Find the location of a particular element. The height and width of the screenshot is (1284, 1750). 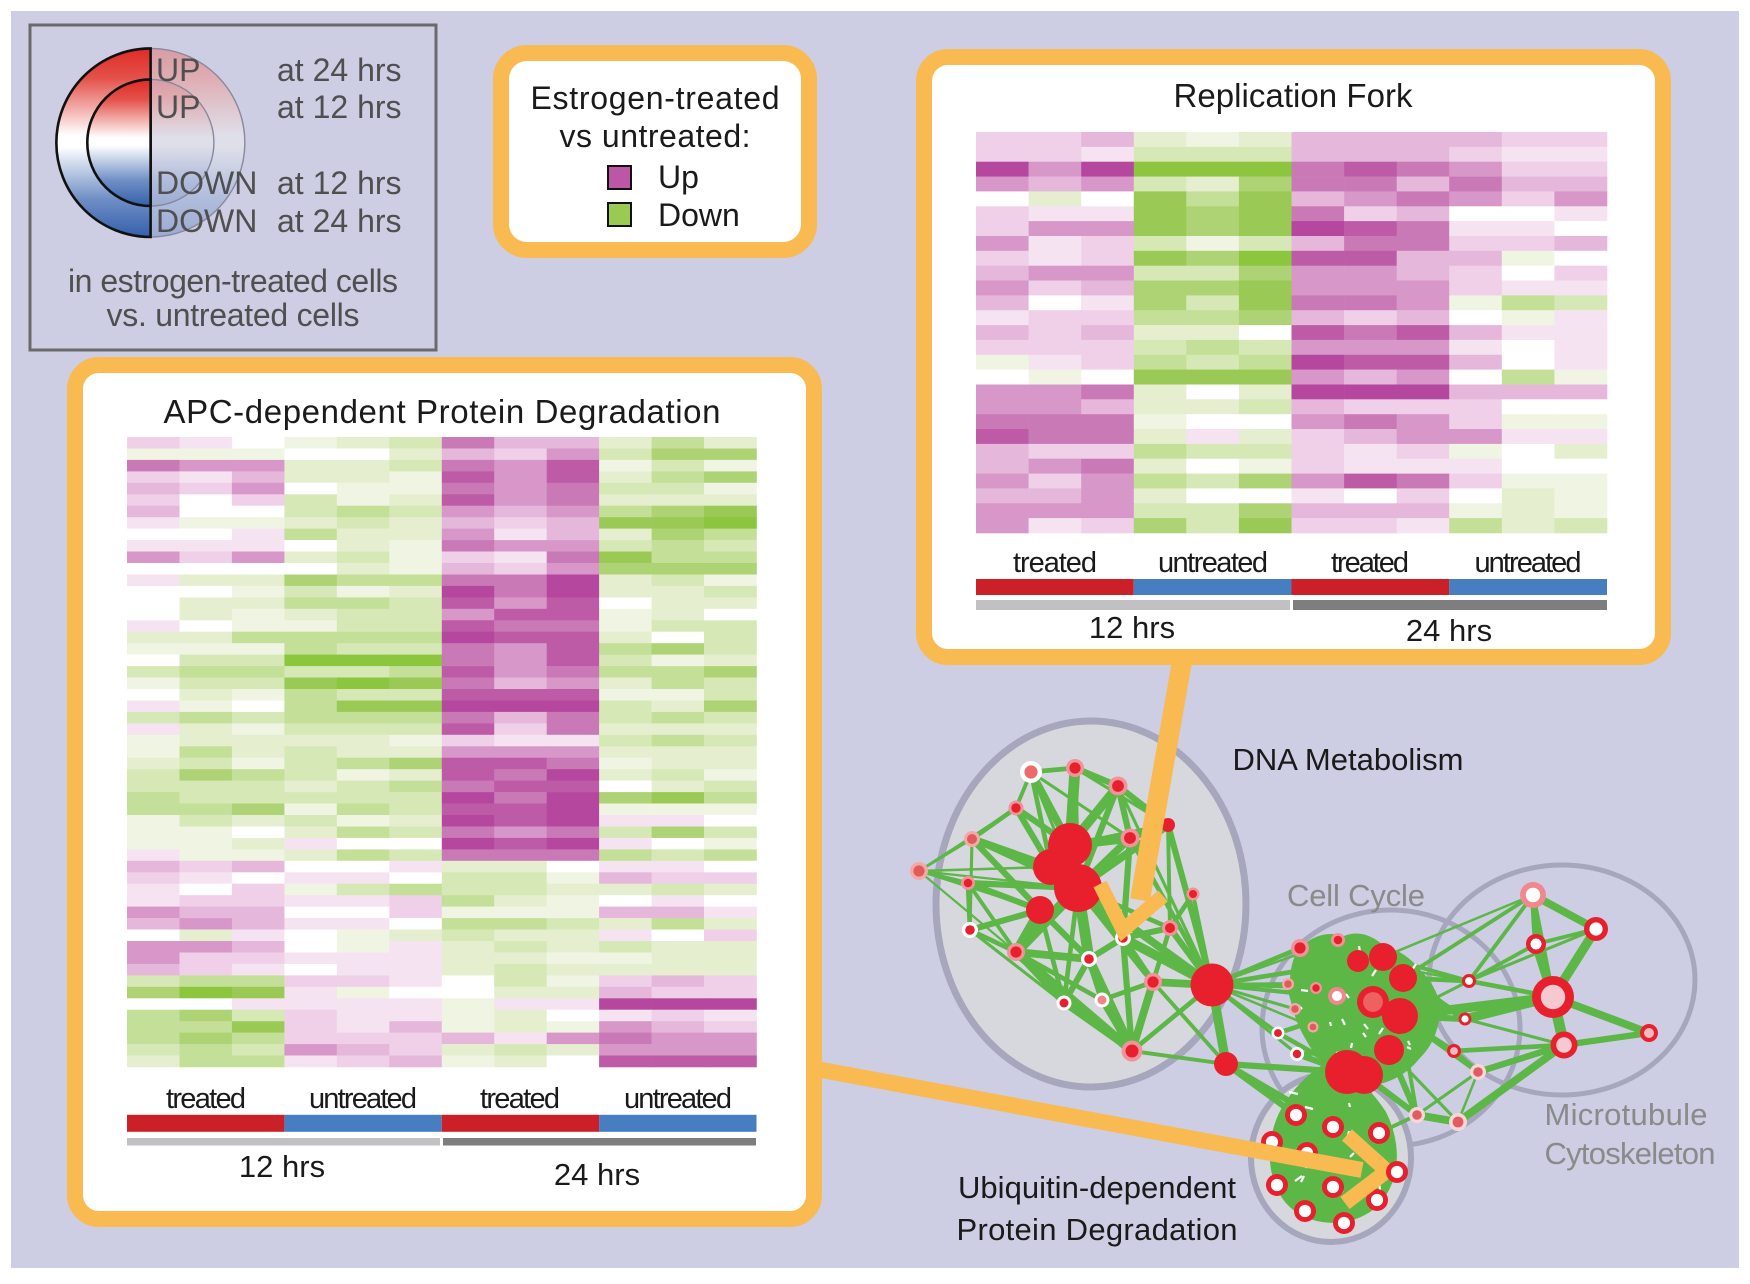

svg-text: Protein Degradation is located at coordinates (1097, 1229).